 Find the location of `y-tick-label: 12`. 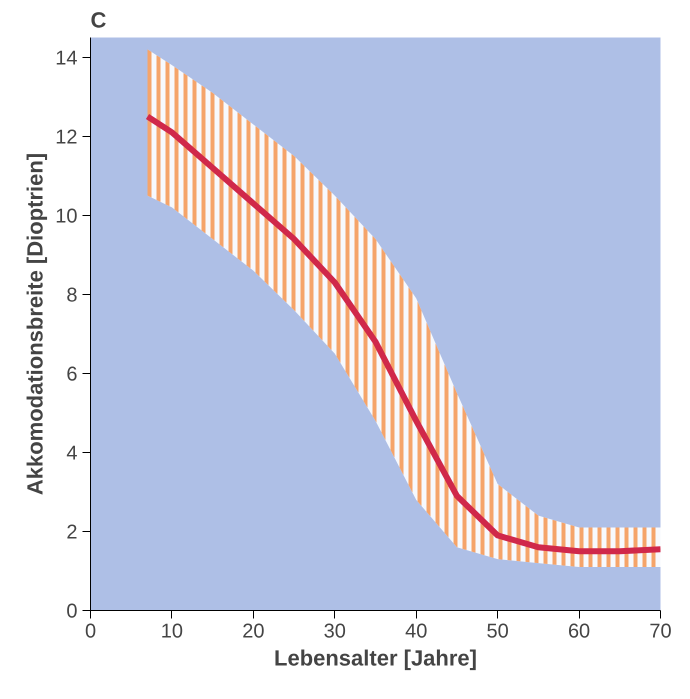

y-tick-label: 12 is located at coordinates (66, 137).